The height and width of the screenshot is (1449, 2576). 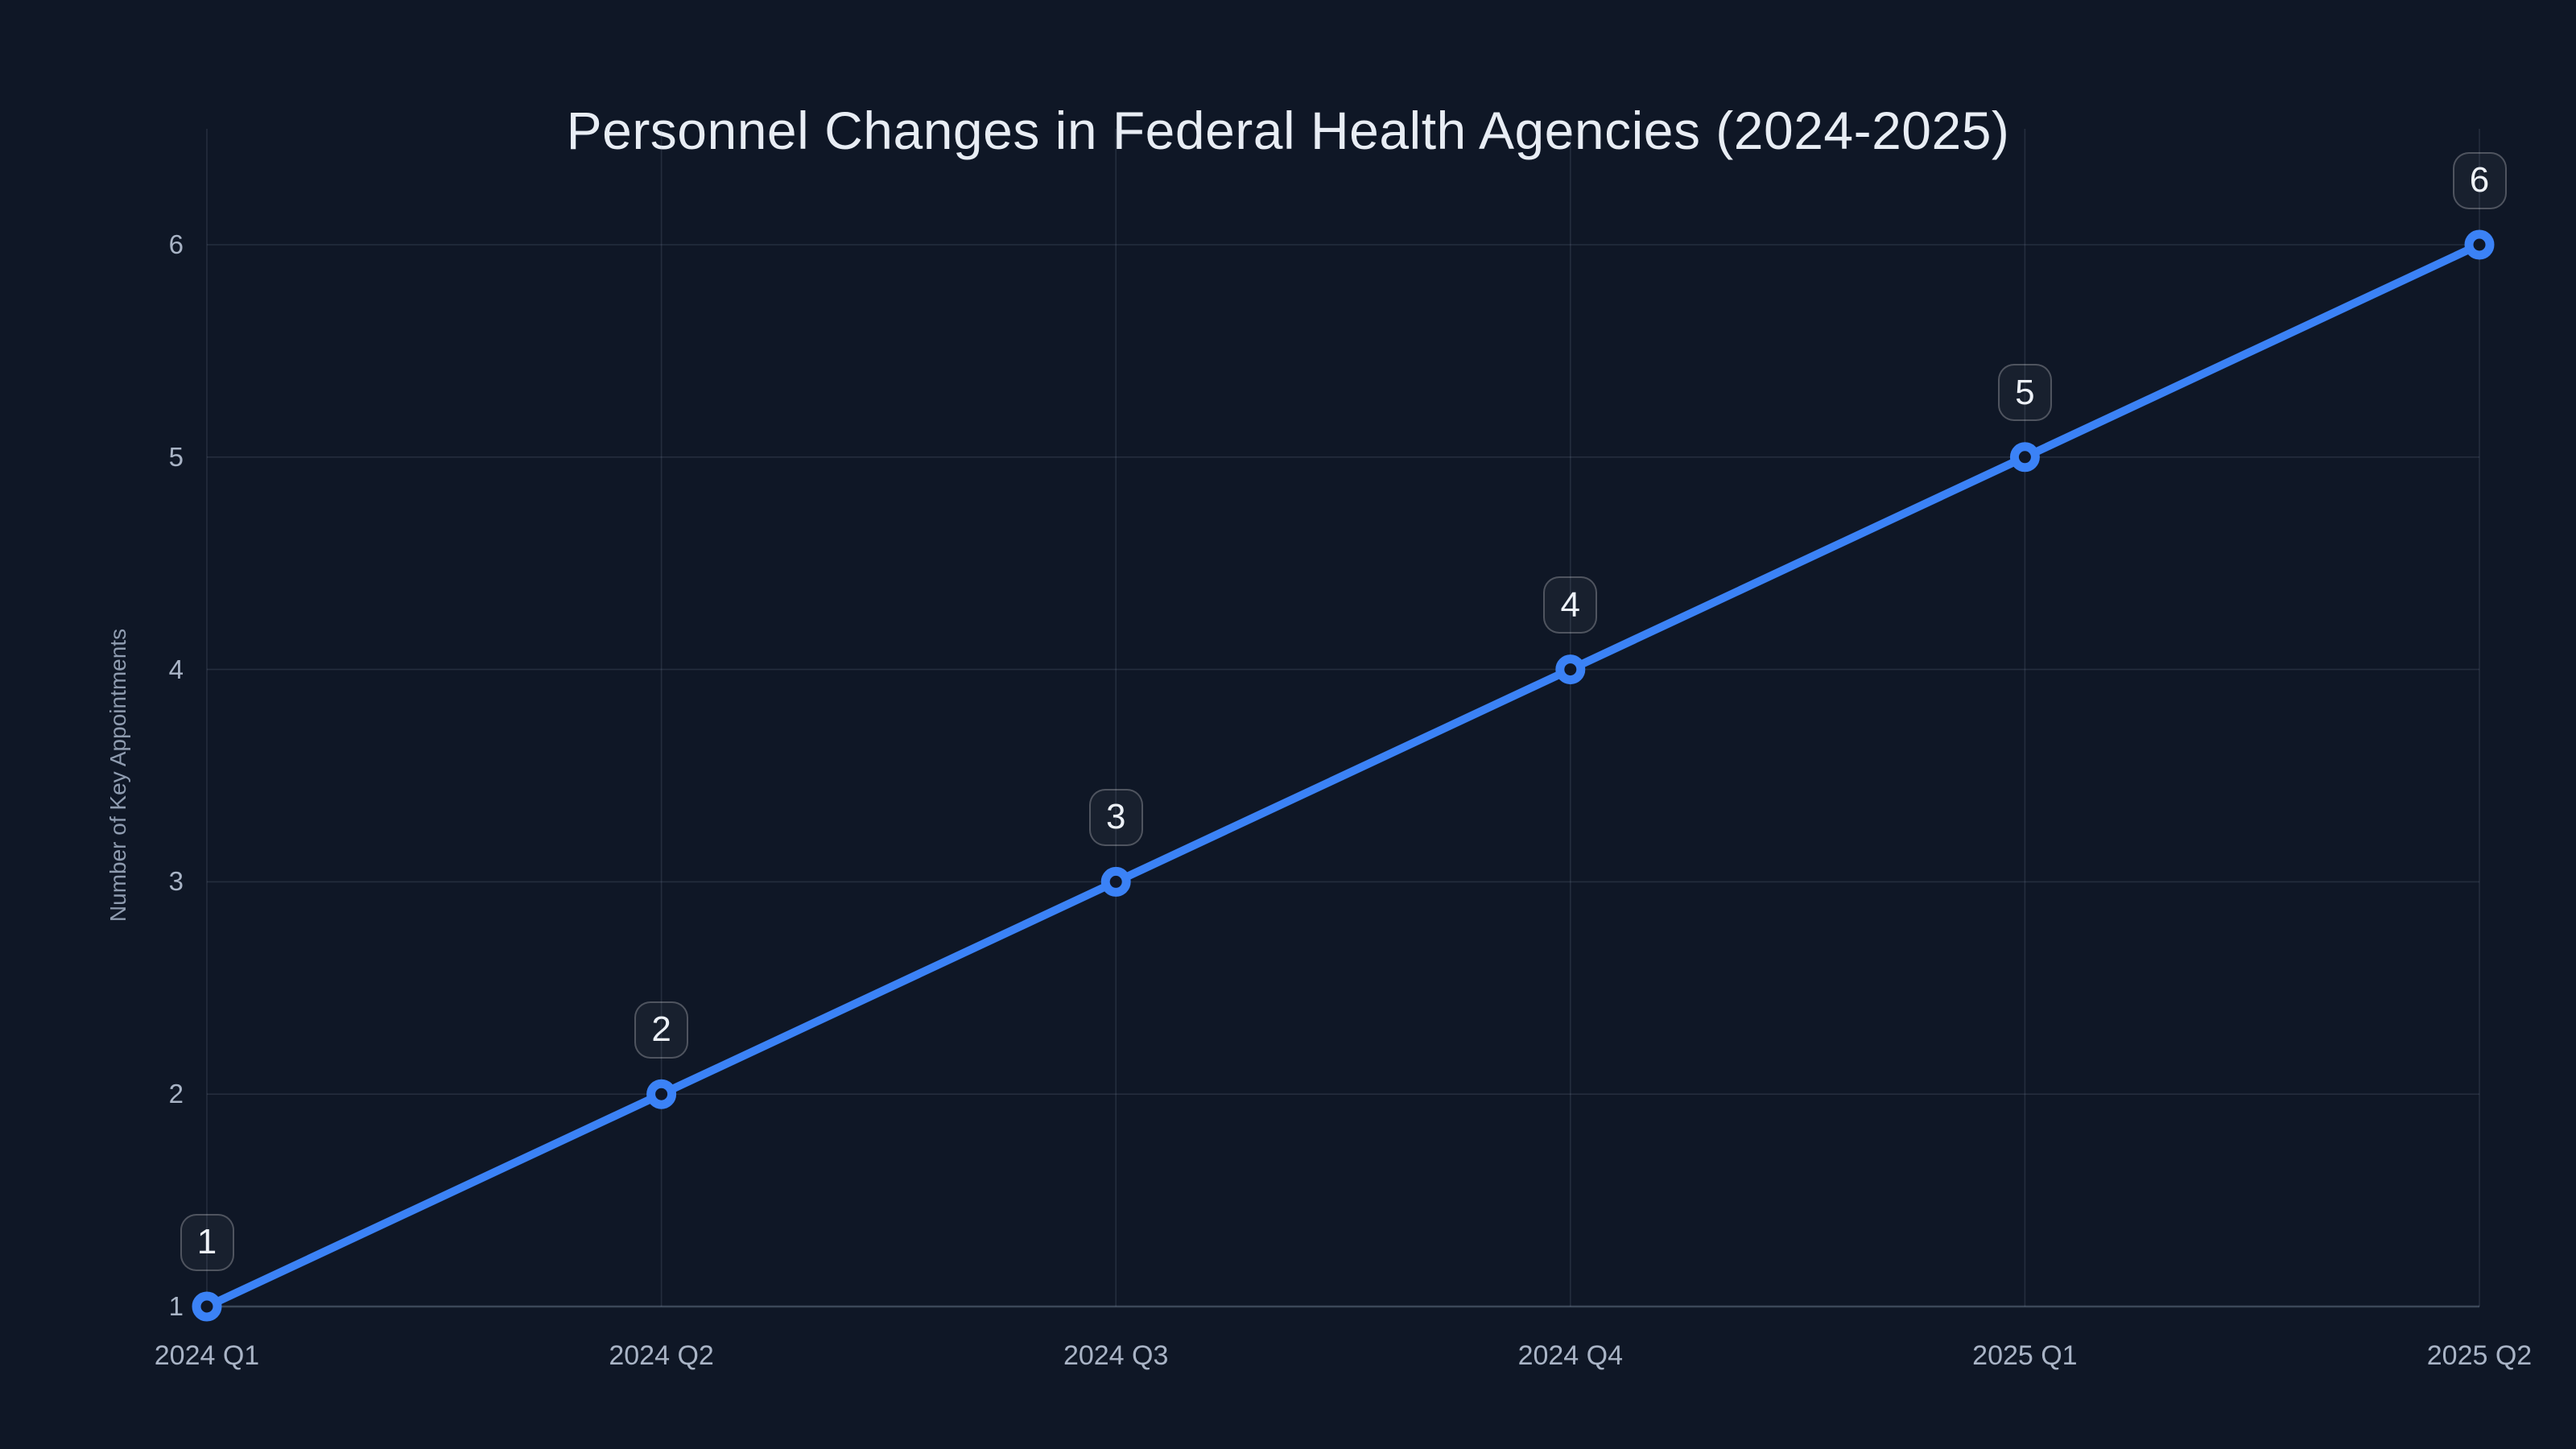 What do you see at coordinates (1570, 605) in the screenshot?
I see `data-label-badge: 4` at bounding box center [1570, 605].